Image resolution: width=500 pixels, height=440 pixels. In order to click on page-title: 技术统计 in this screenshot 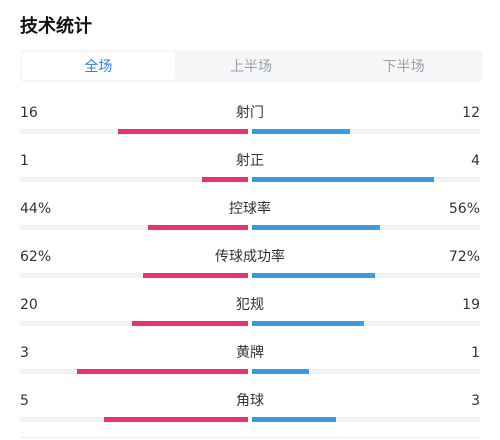, I will do `click(56, 26)`.